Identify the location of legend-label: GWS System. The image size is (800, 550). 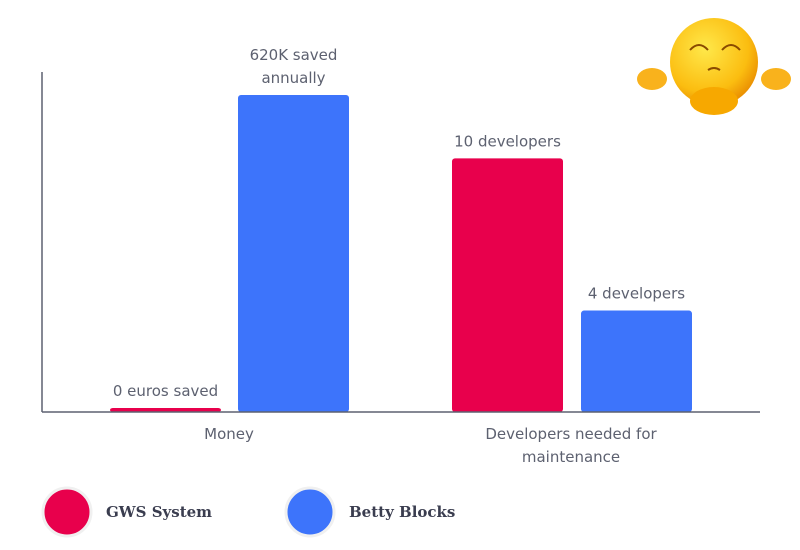
(159, 512).